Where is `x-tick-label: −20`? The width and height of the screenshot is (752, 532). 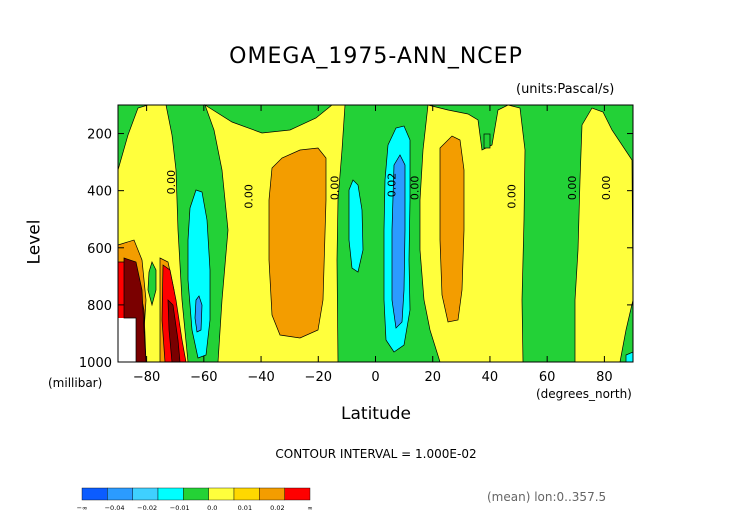 x-tick-label: −20 is located at coordinates (318, 377).